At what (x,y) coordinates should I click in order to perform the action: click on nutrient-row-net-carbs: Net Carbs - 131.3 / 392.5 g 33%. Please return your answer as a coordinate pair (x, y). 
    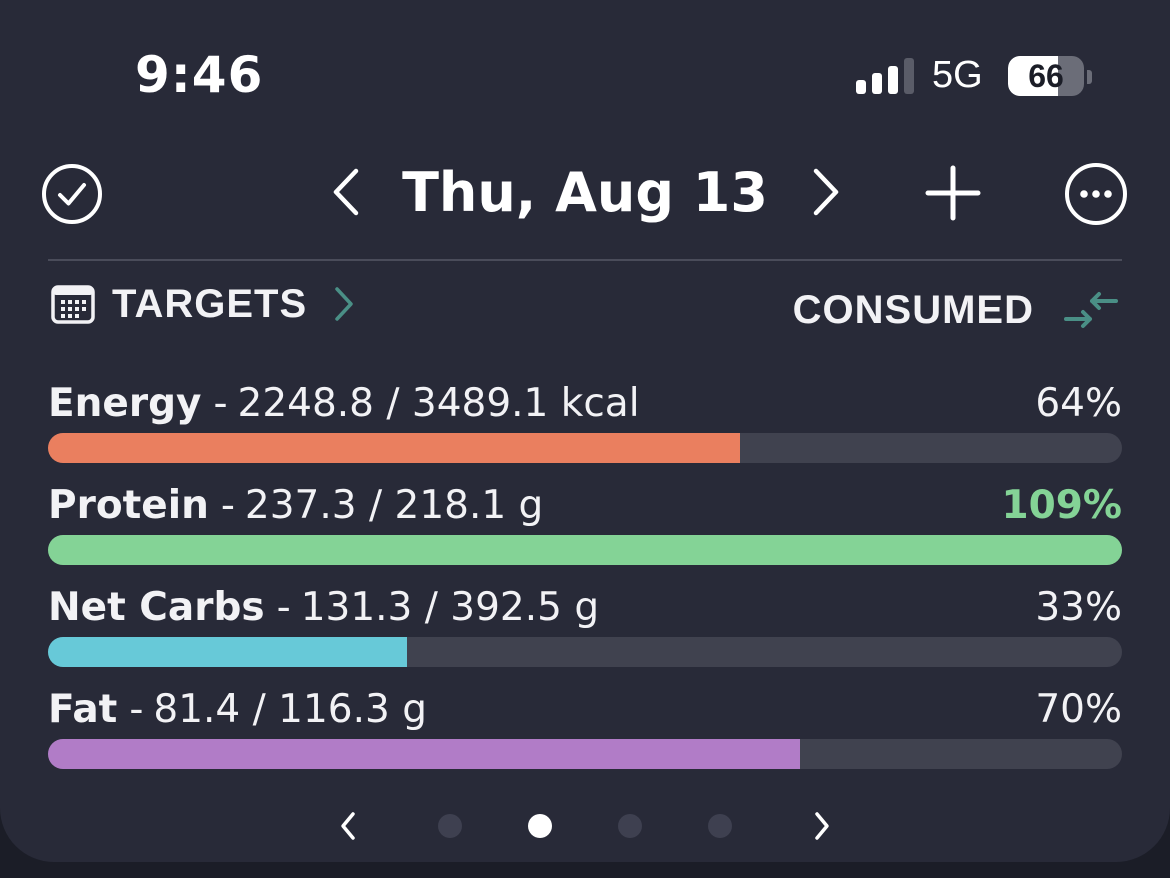
    Looking at the image, I should click on (585, 626).